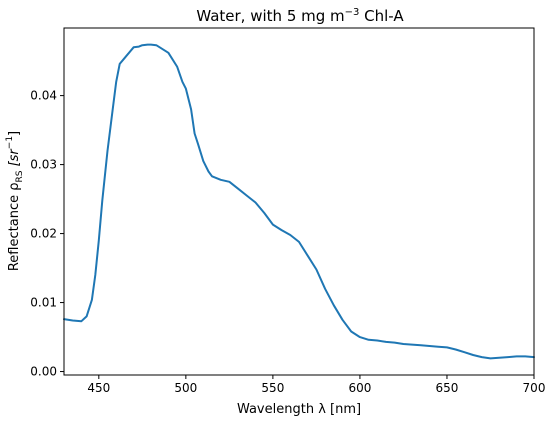 The image size is (550, 422). I want to click on x-tick-label: 600, so click(359, 388).